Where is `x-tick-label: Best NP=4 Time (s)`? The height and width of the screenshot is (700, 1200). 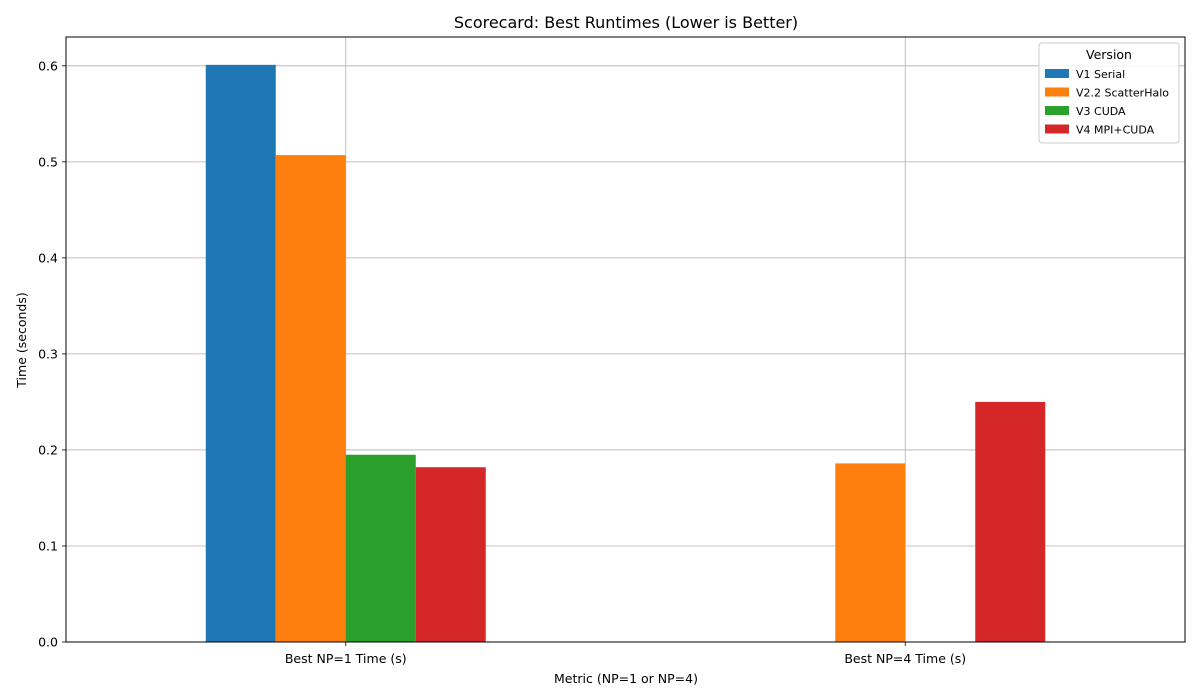 x-tick-label: Best NP=4 Time (s) is located at coordinates (905, 658).